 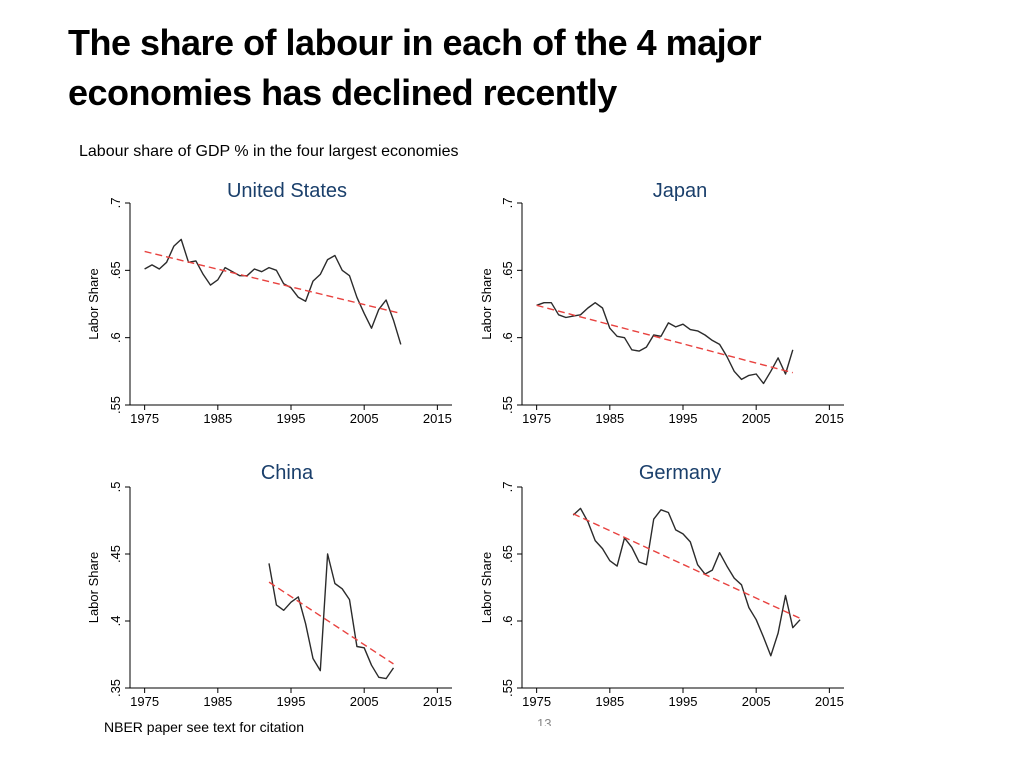 What do you see at coordinates (217, 701) in the screenshot?
I see `x-tick-label-china-1985: 1985` at bounding box center [217, 701].